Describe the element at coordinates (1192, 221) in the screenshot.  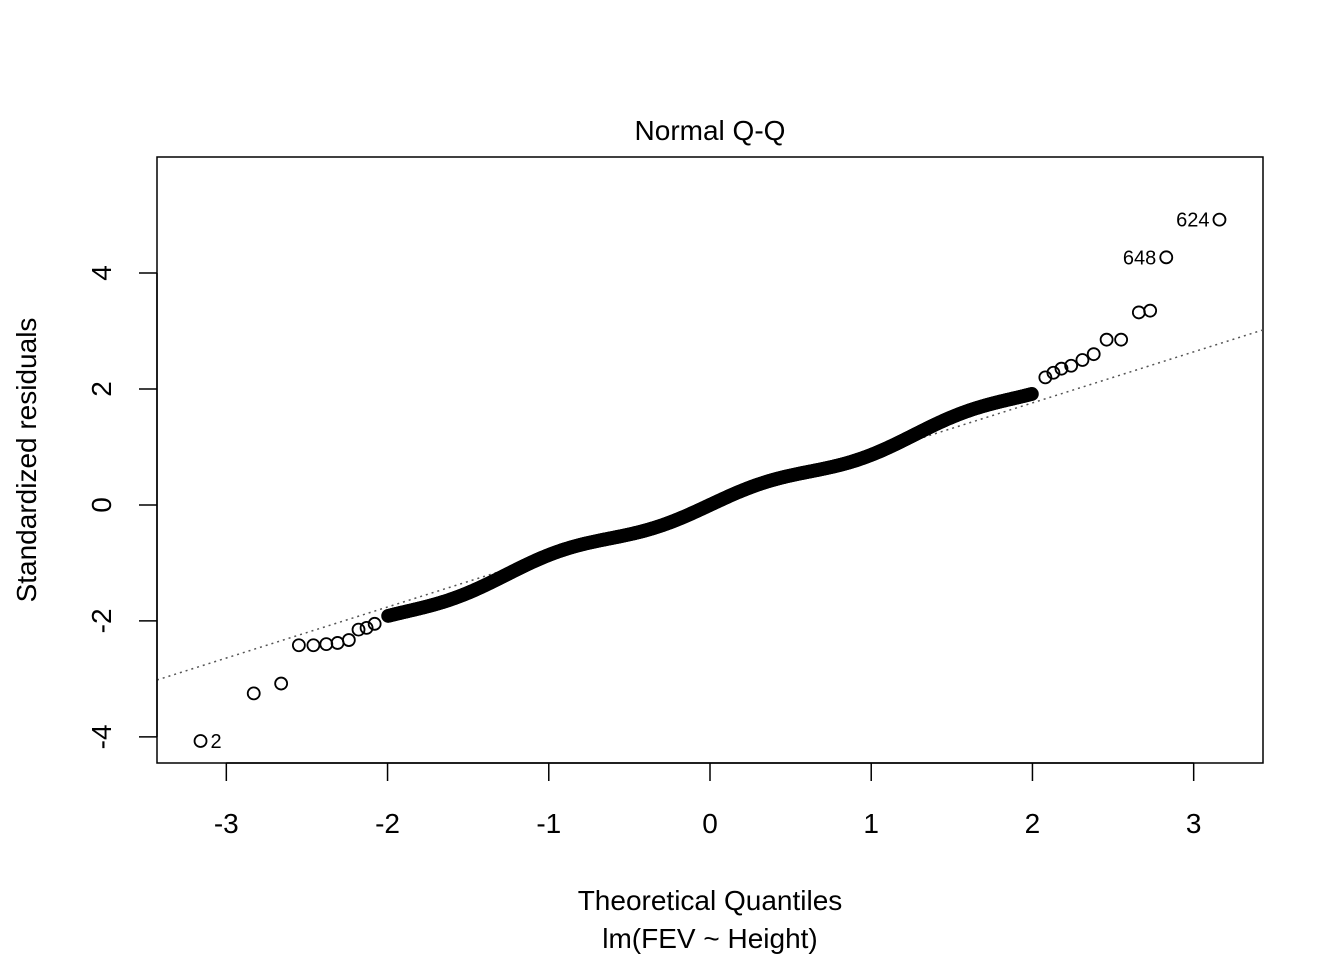
I see `point-id-label: 624` at that location.